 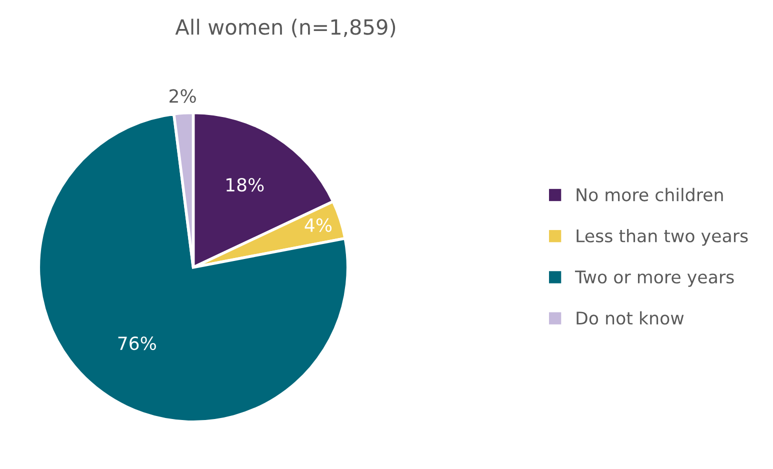 What do you see at coordinates (285, 28) in the screenshot?
I see `chart-title: All women (n=1,859)` at bounding box center [285, 28].